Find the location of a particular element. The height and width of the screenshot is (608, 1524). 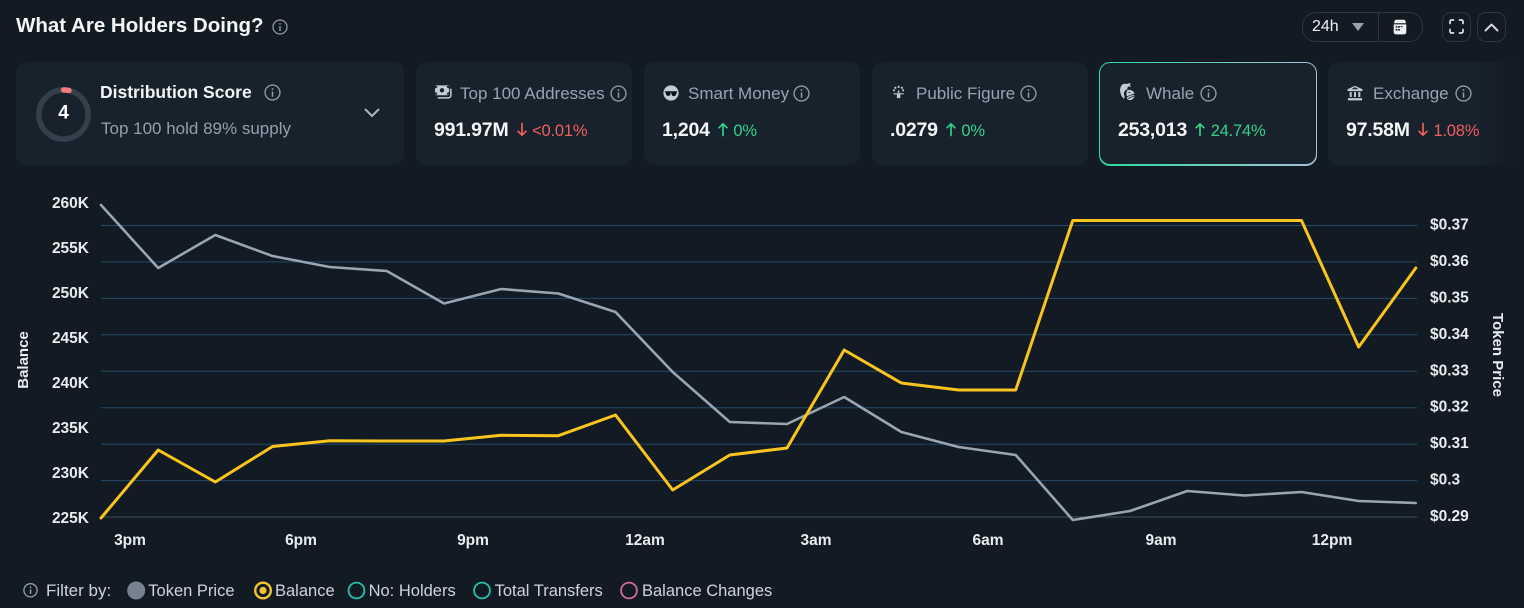

svg-text: Balance Changes is located at coordinates (707, 591).